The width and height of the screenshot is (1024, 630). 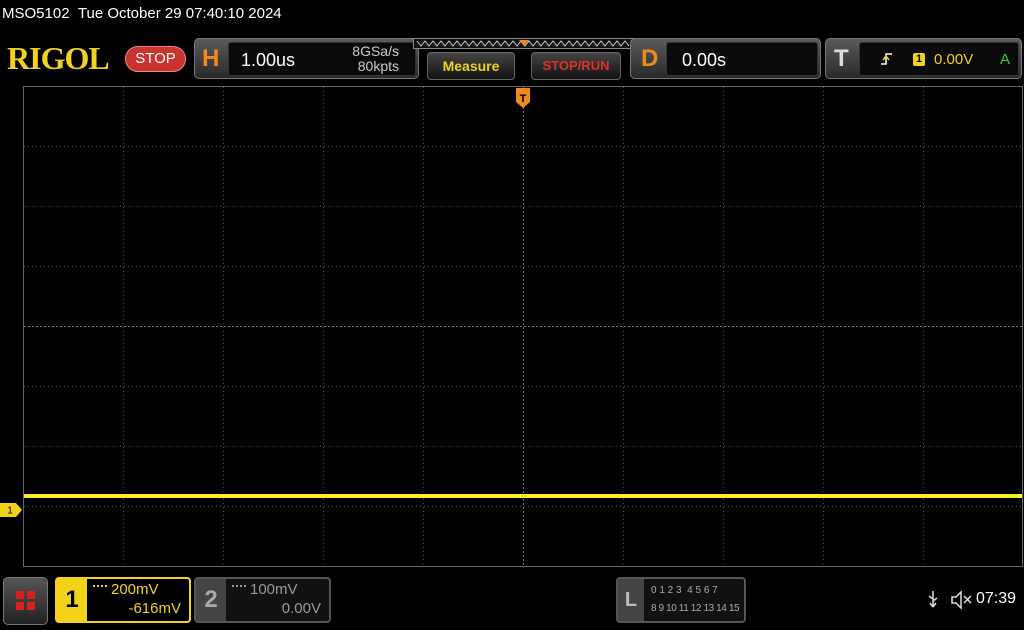 I want to click on horizontal-panel: H 1.00us 8GSa/s 80kpts, so click(x=306, y=58).